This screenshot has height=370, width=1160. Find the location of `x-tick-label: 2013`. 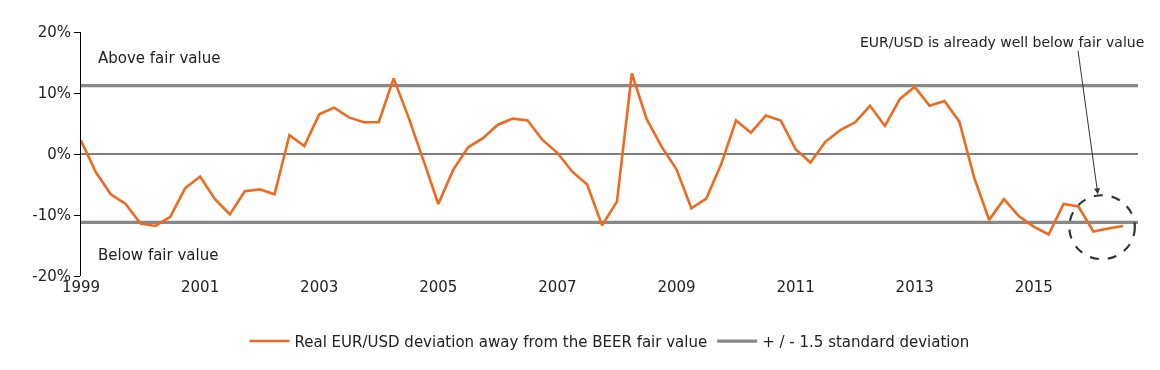

x-tick-label: 2013 is located at coordinates (914, 287).